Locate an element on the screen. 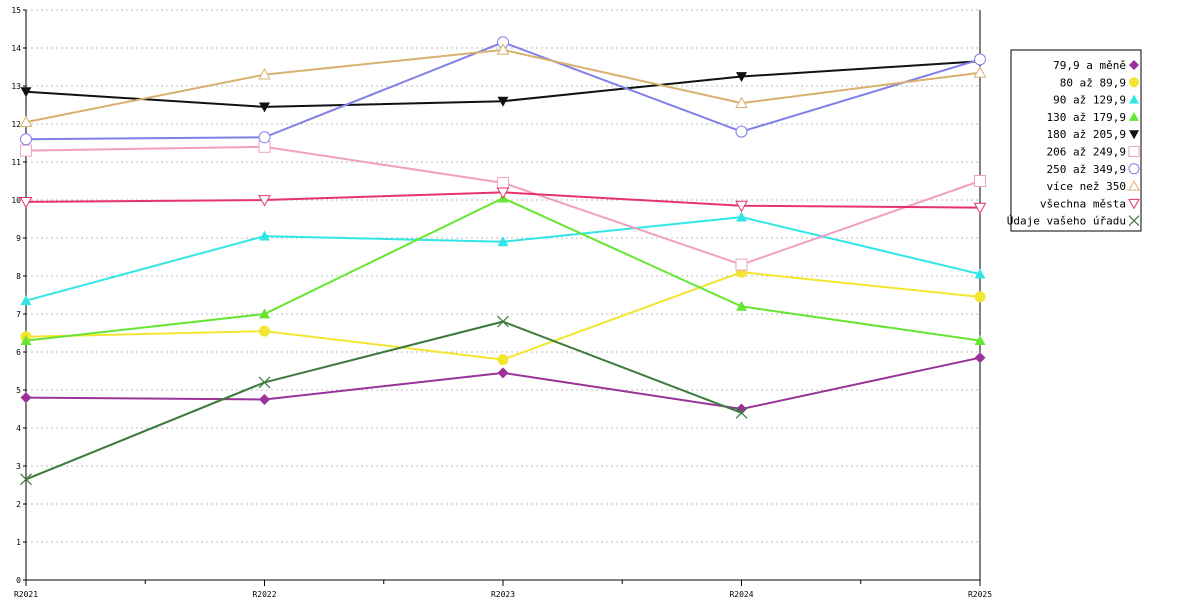 The width and height of the screenshot is (1200, 600). legend-entry-label: 180 až 205,9 is located at coordinates (1086, 134).